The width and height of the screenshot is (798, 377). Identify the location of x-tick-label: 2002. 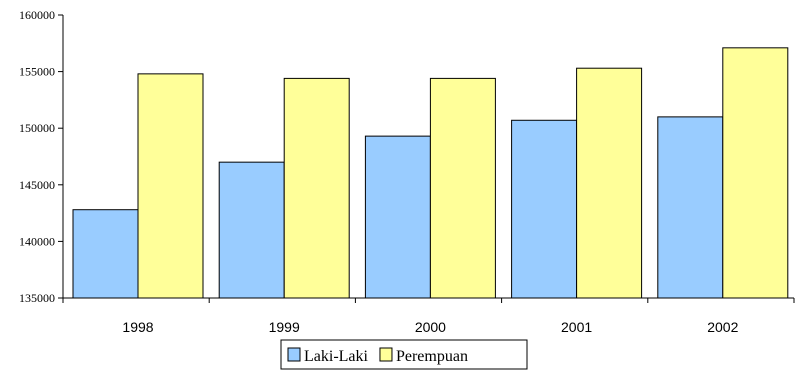
(722, 327).